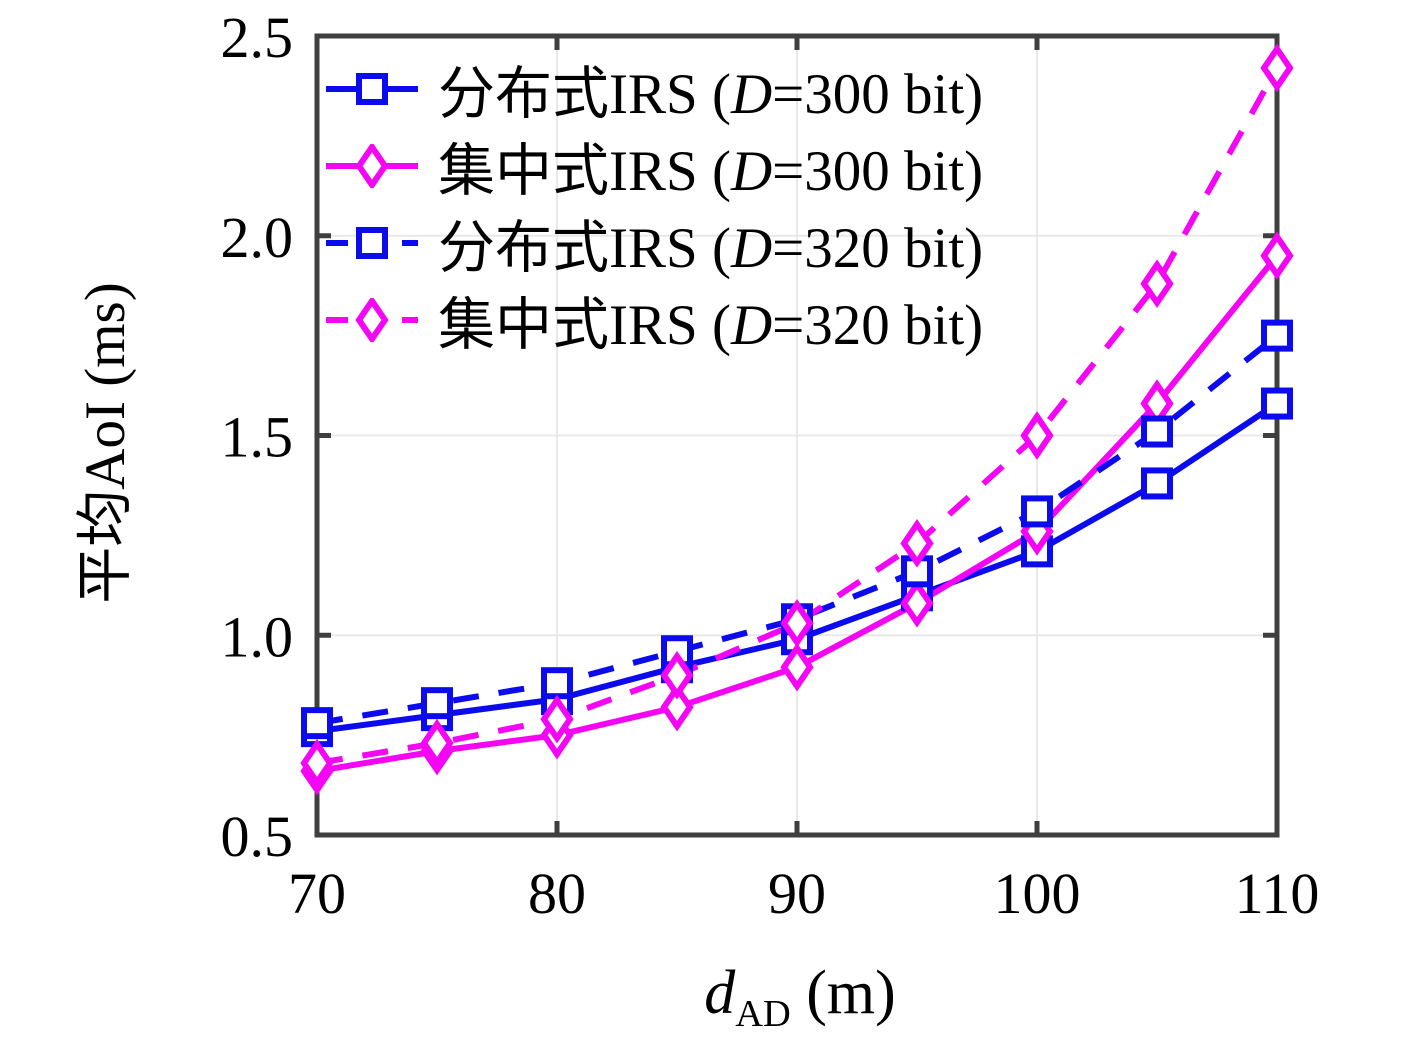 The height and width of the screenshot is (1058, 1417). What do you see at coordinates (257, 37) in the screenshot?
I see `y-tick-label: 2.5` at bounding box center [257, 37].